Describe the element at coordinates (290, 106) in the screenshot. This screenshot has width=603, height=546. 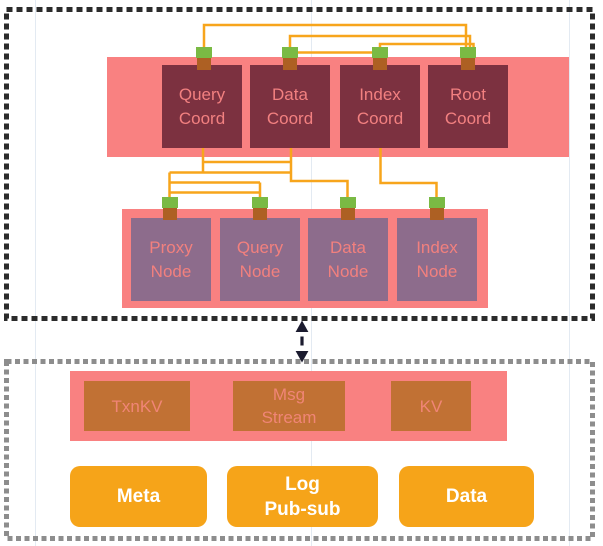
I see `data-coord-box: Data Coord` at that location.